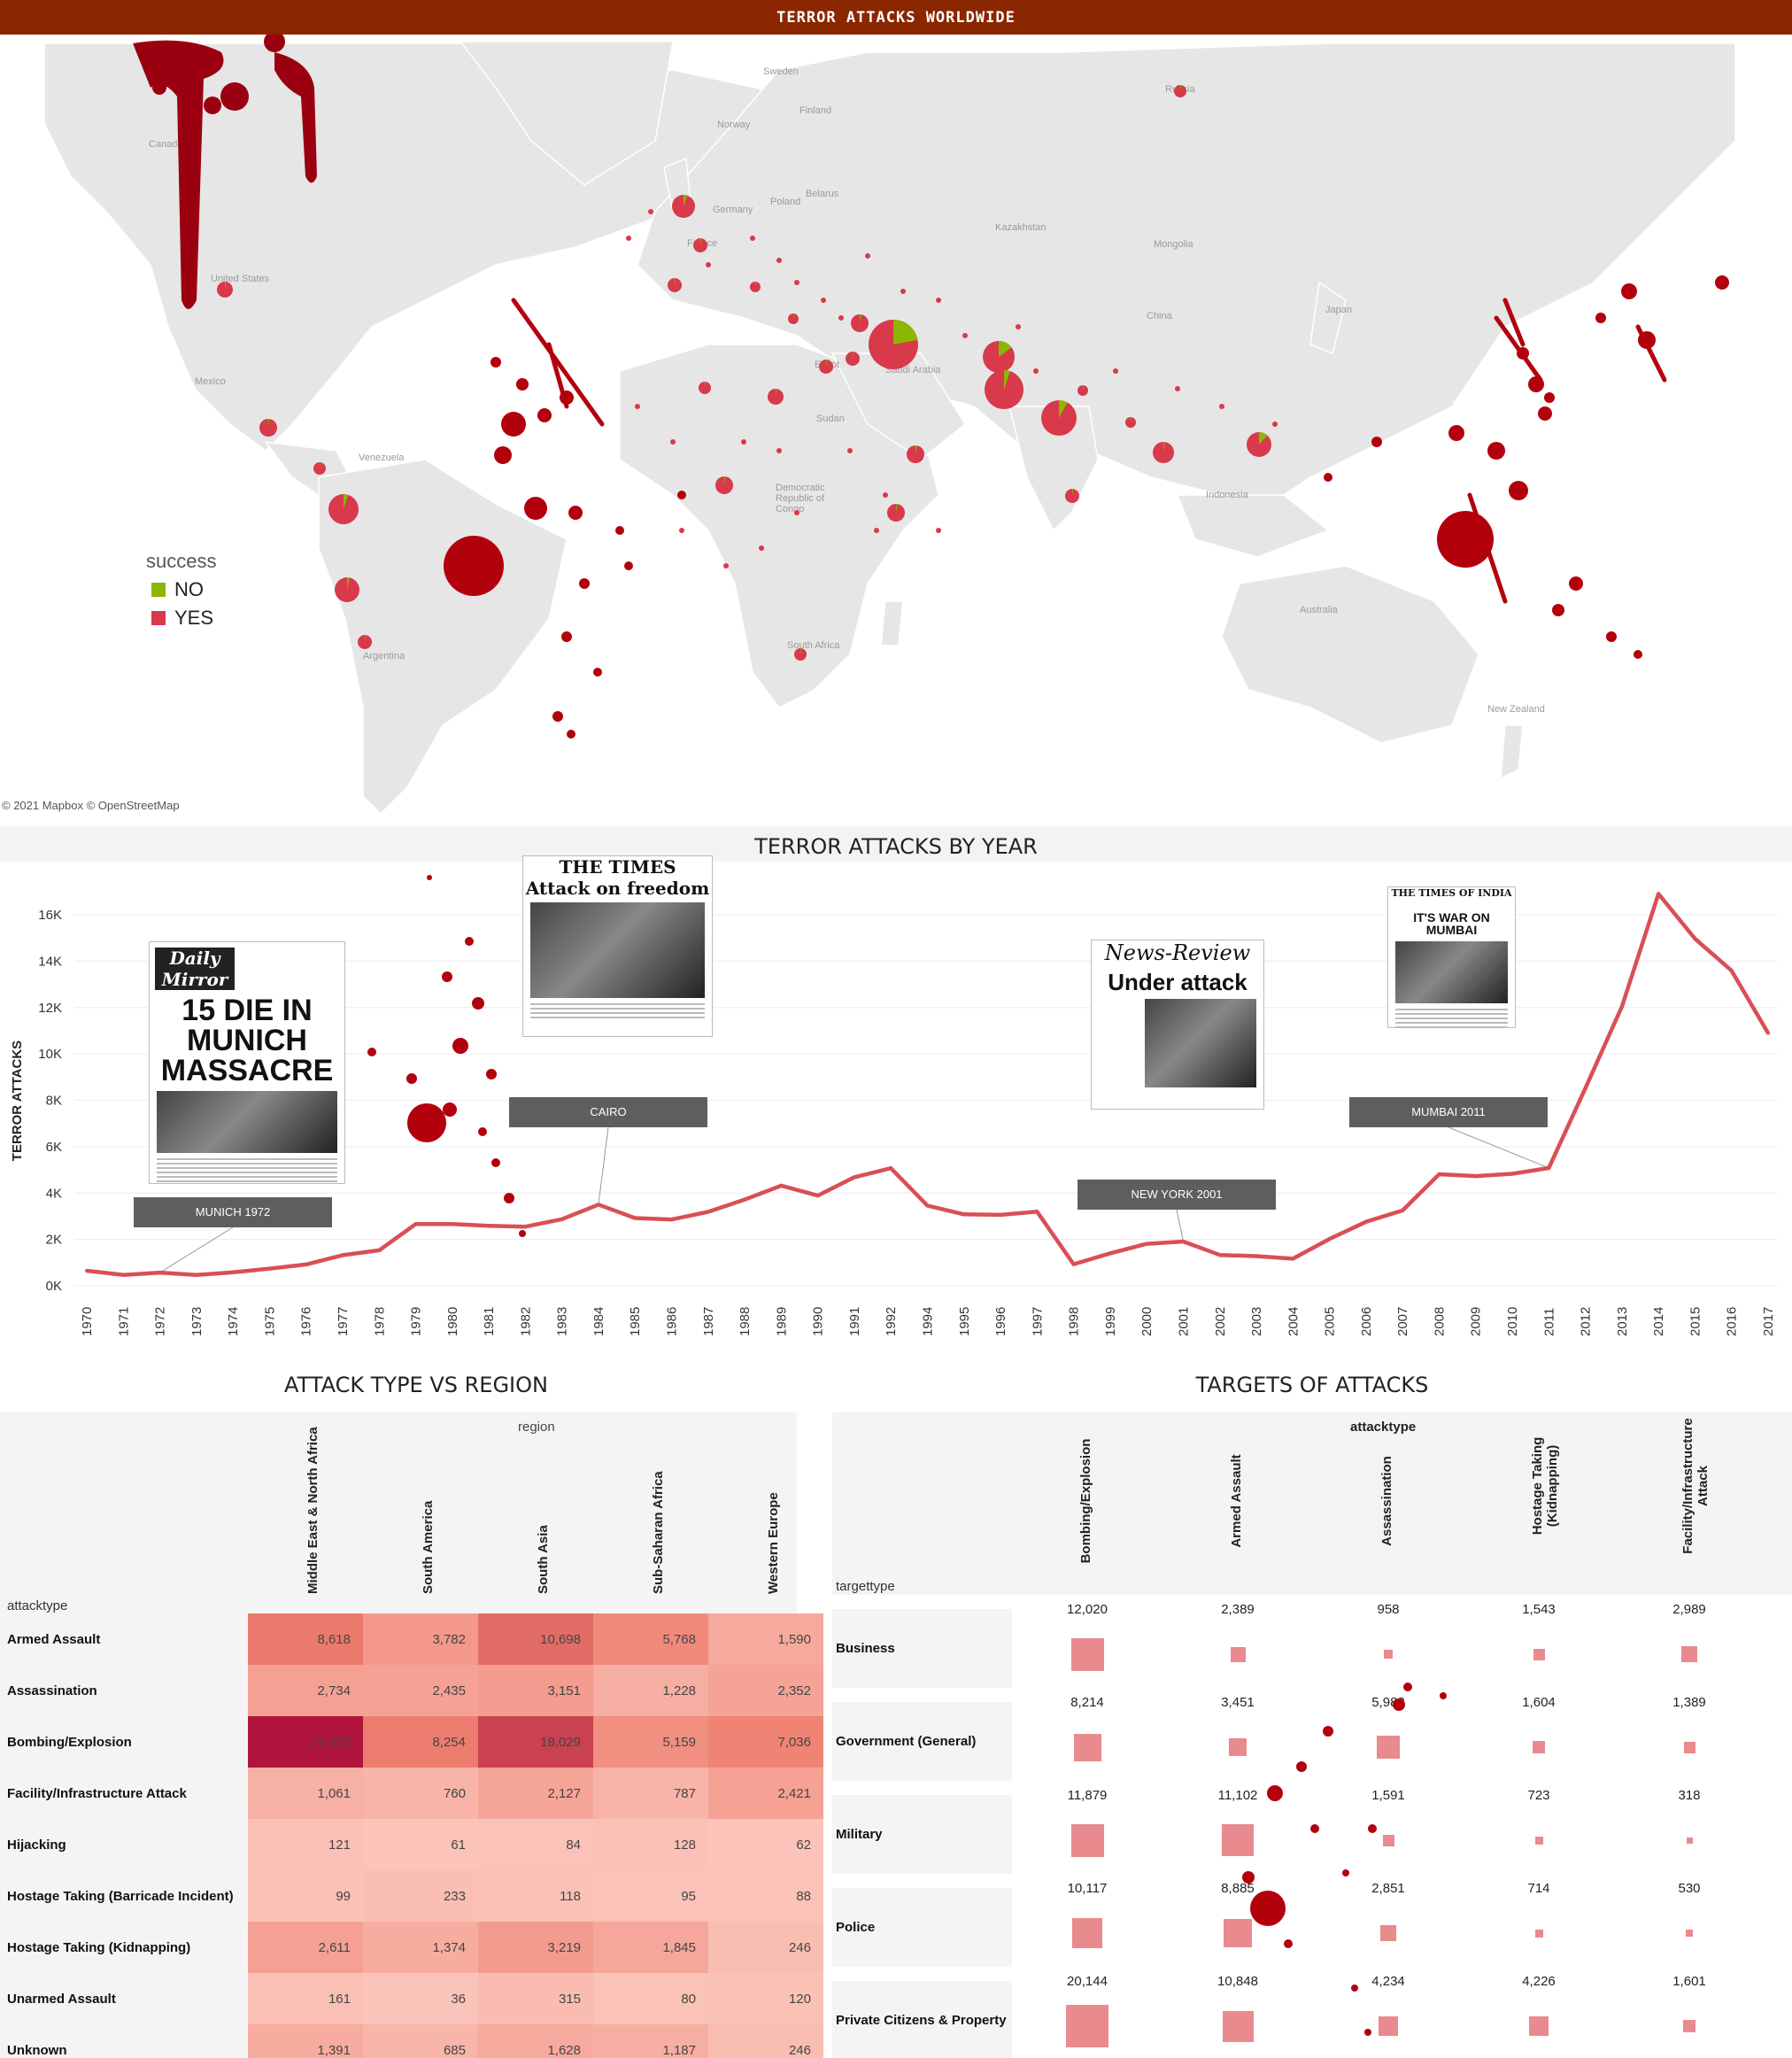 This screenshot has width=1792, height=2058. Describe the element at coordinates (765, 1742) in the screenshot. I see `heatmap-cell: 7,036` at that location.